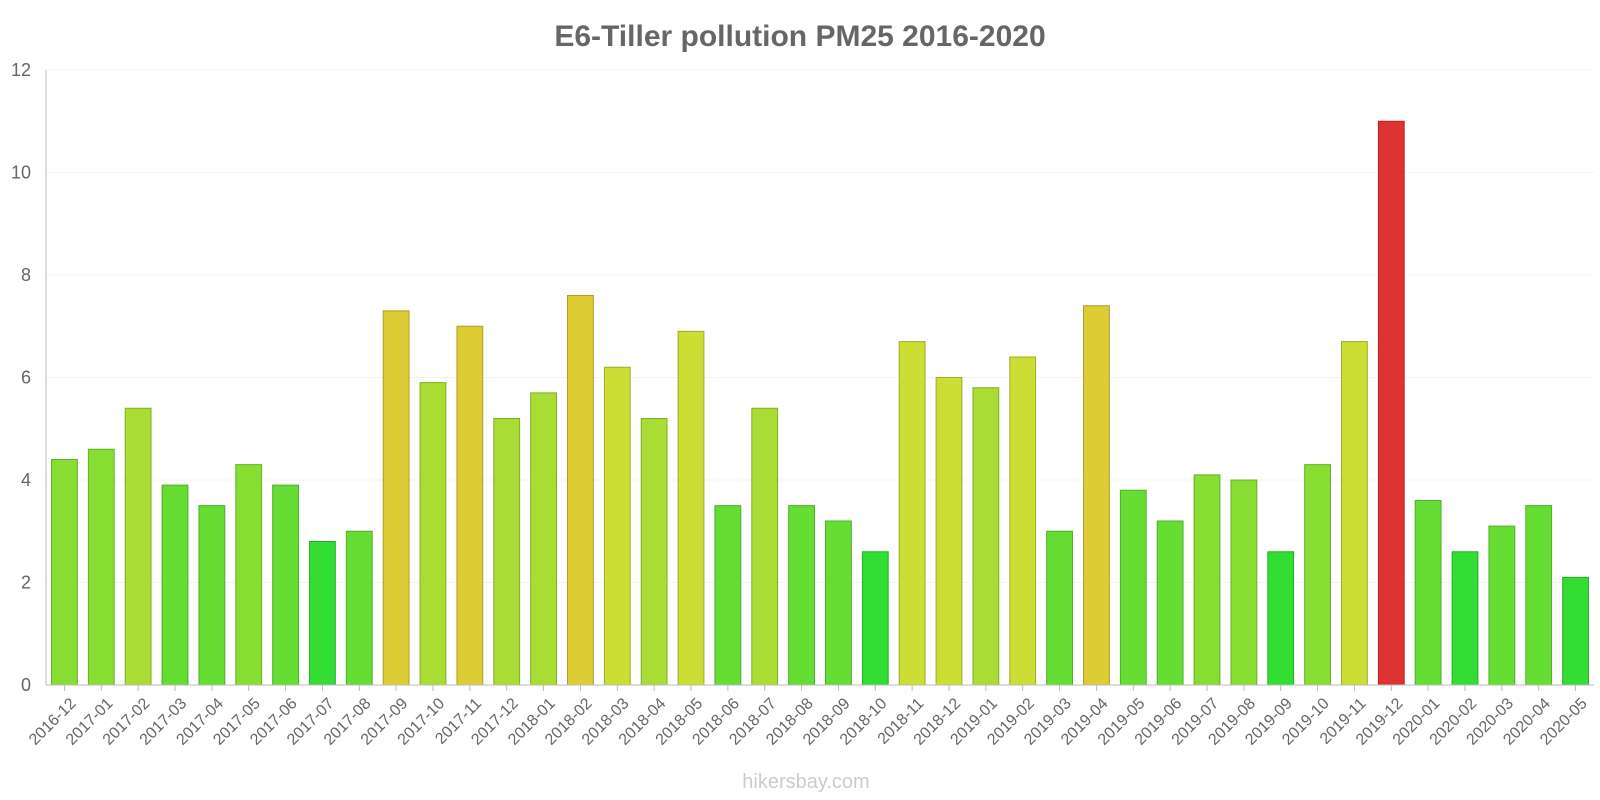 This screenshot has width=1600, height=800. Describe the element at coordinates (26, 685) in the screenshot. I see `y-tick-label: 0` at that location.